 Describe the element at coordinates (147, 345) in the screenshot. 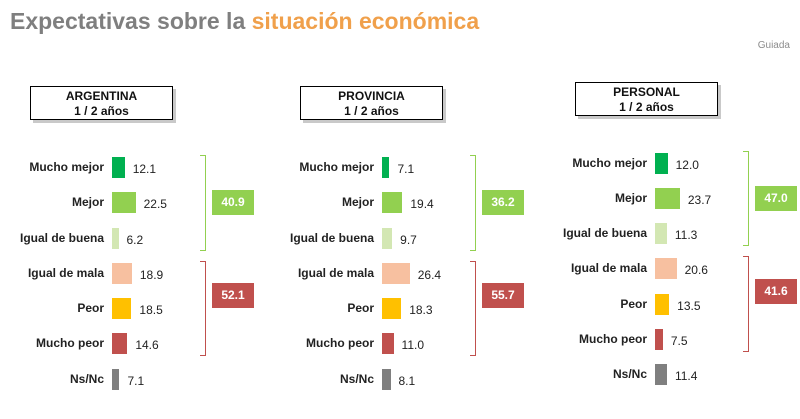

I see `data-label: 14.6` at that location.